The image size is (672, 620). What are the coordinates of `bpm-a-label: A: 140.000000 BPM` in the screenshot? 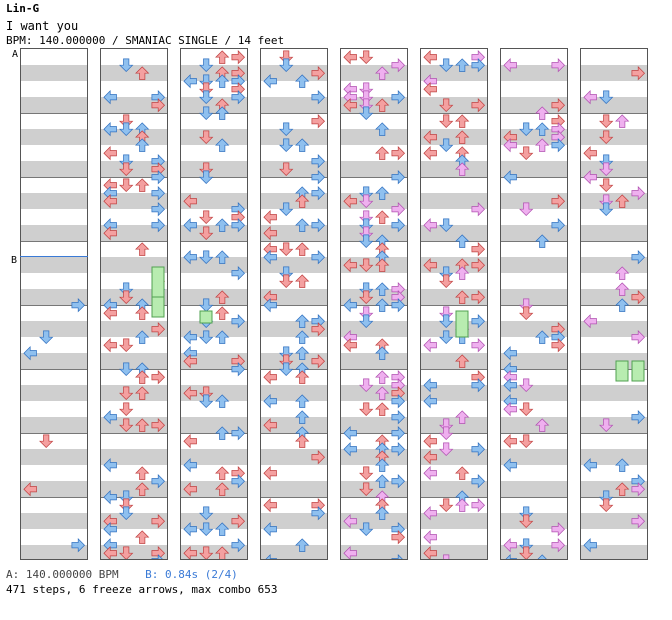 It's located at (62, 574).